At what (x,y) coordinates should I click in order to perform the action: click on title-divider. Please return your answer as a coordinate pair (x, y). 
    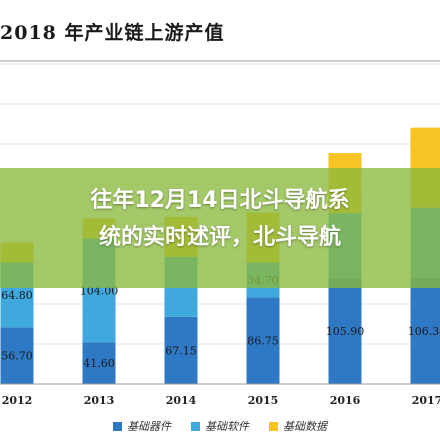
    Looking at the image, I should click on (220, 61).